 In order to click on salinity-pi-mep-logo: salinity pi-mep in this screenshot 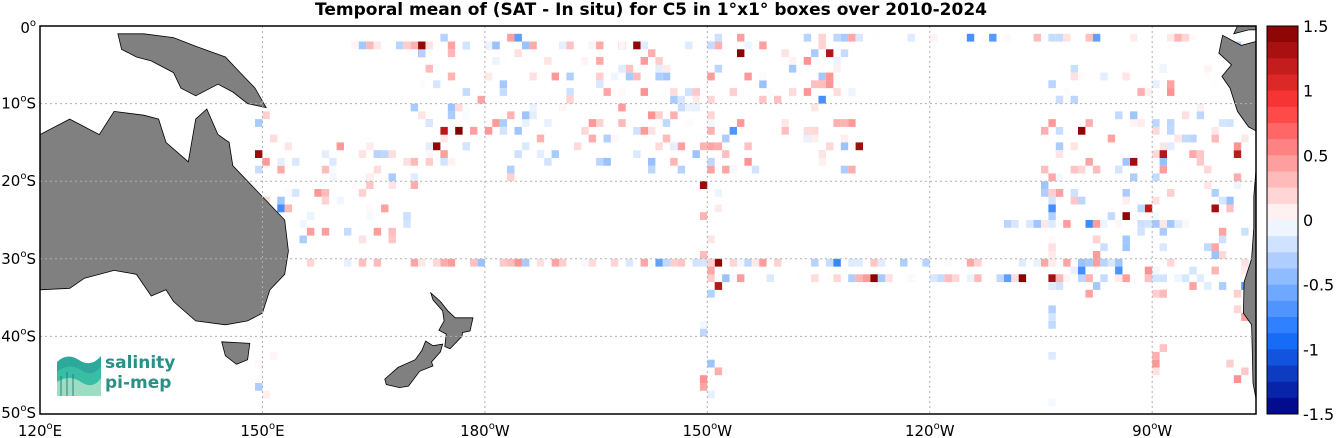, I will do `click(125, 376)`.